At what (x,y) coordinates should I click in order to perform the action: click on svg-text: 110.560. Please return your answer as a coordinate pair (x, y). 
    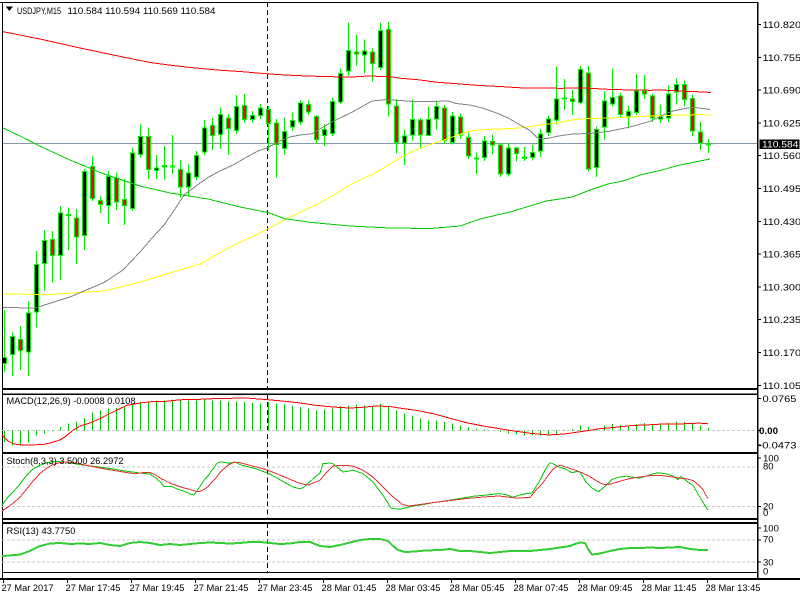
    Looking at the image, I should click on (781, 156).